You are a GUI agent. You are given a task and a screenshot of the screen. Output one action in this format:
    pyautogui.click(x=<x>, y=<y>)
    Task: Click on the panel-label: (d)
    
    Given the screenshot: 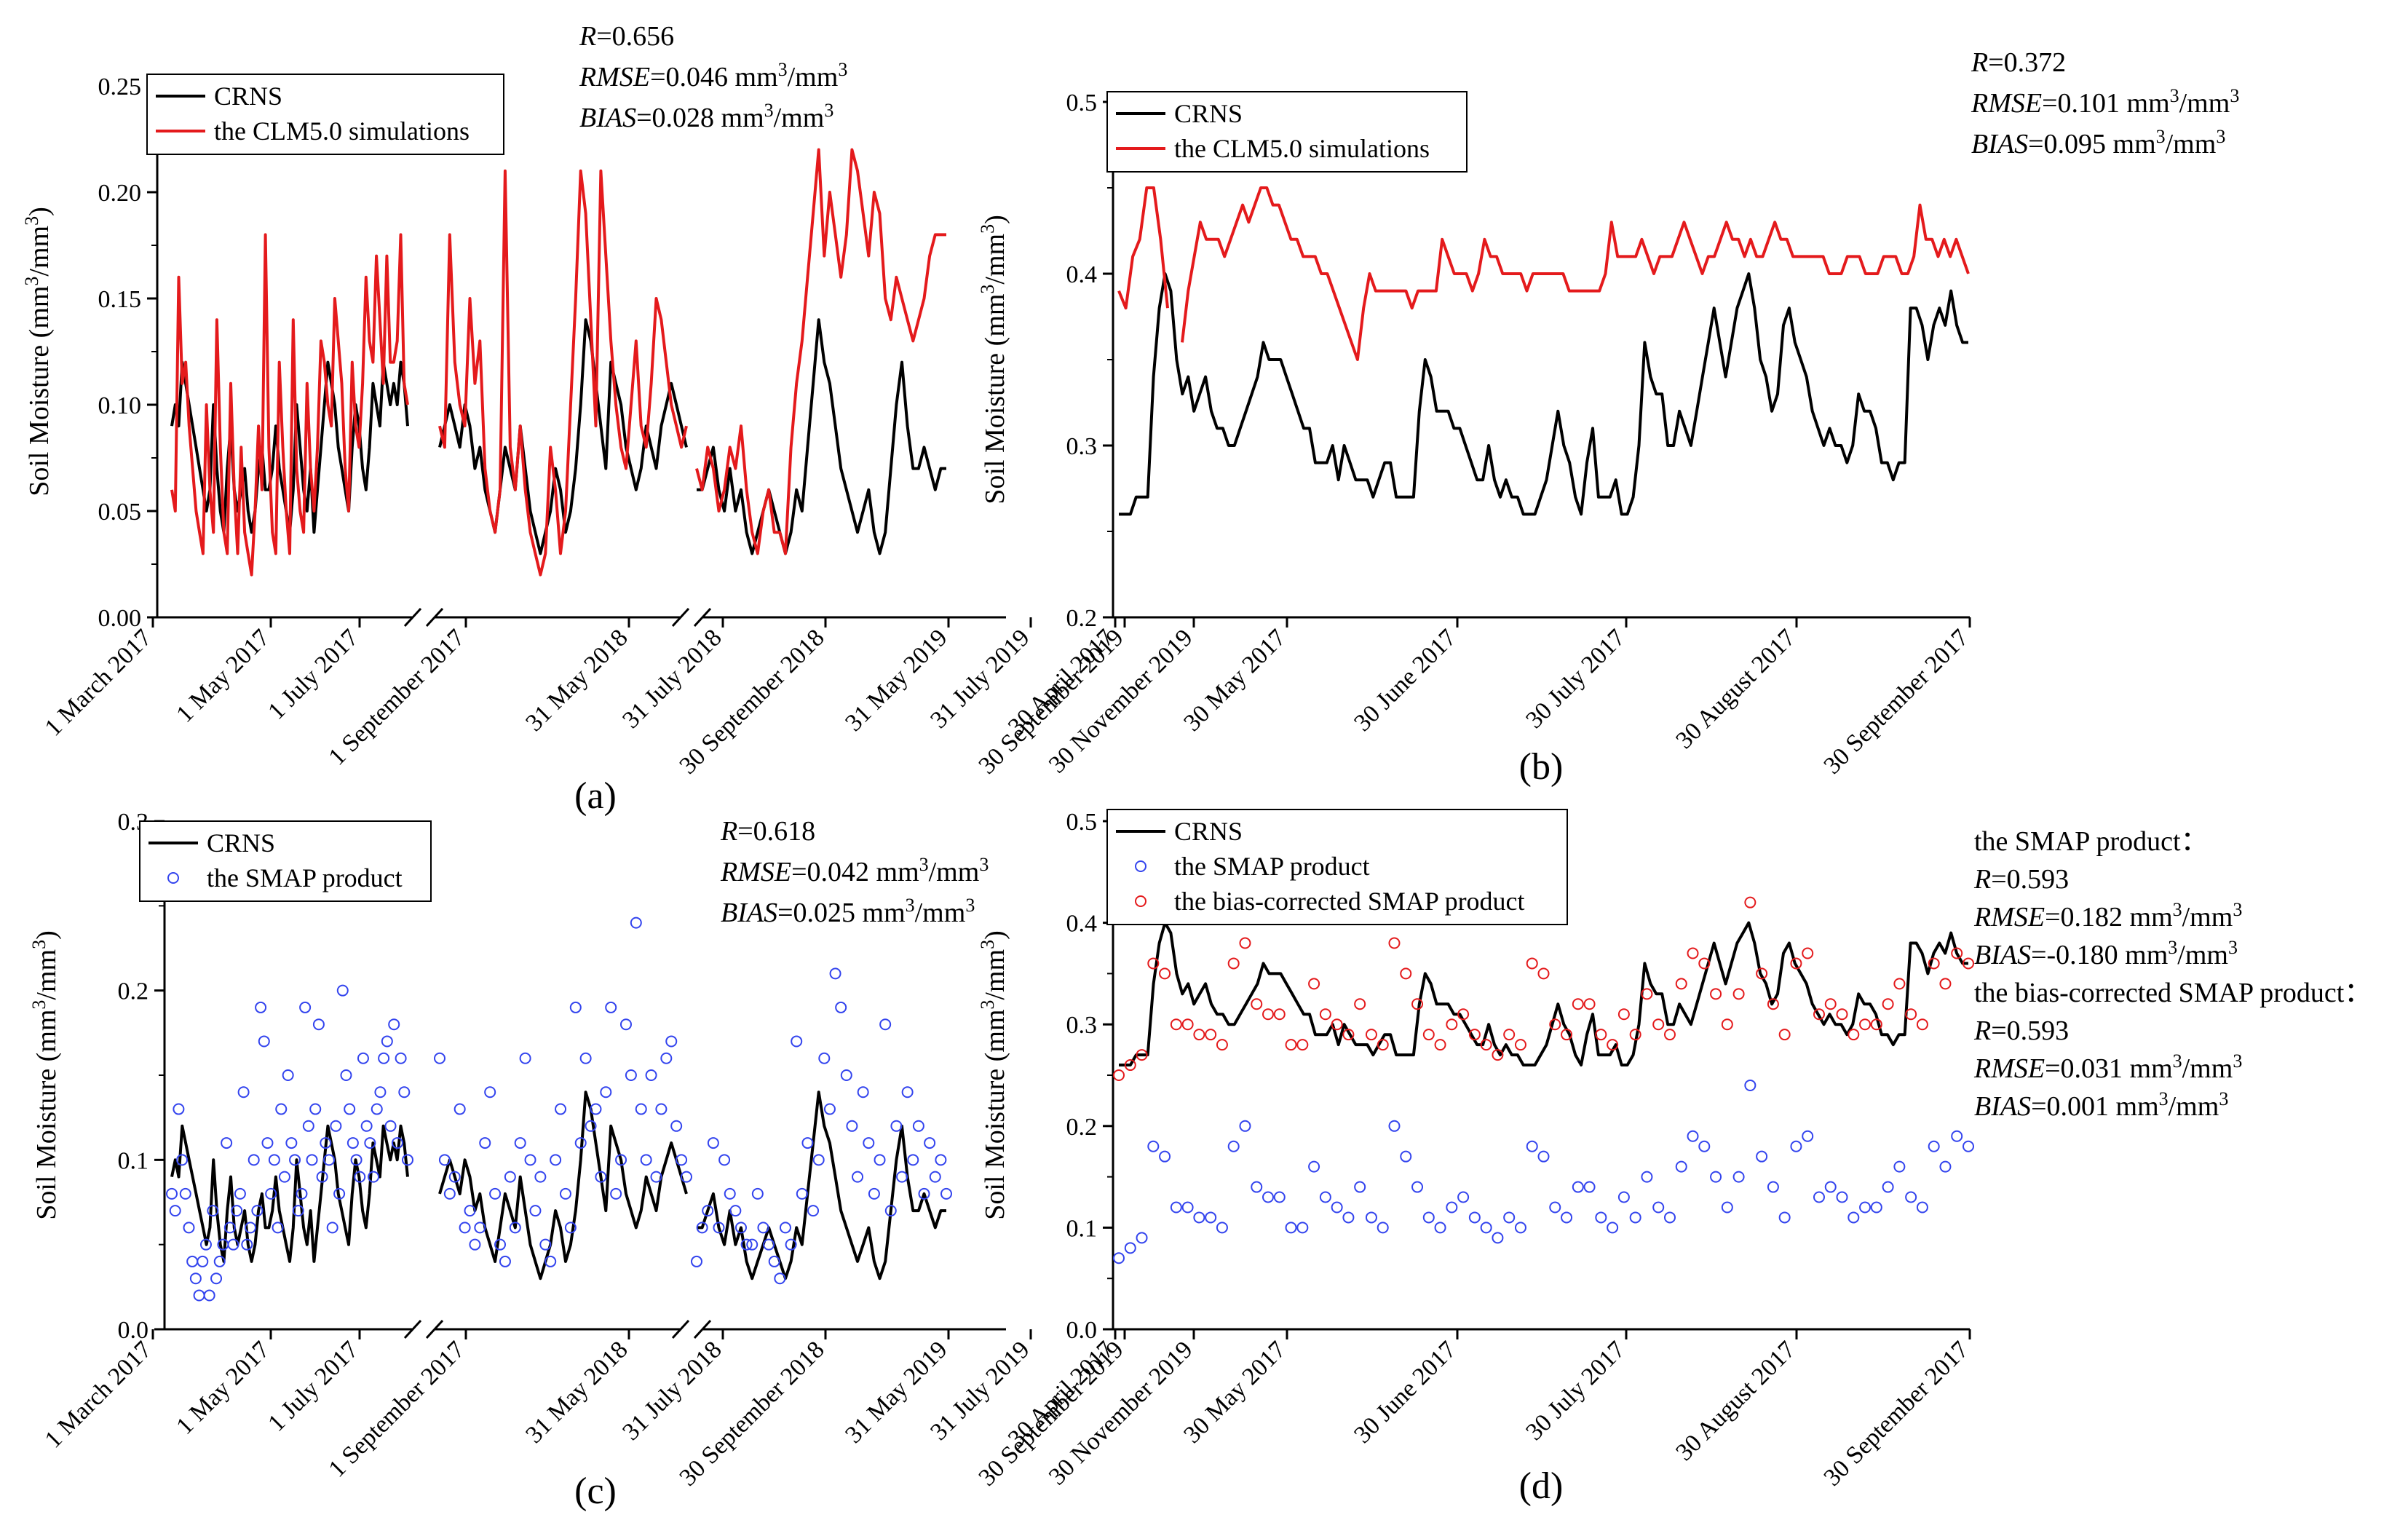 What is the action you would take?
    pyautogui.click(x=1541, y=1486)
    